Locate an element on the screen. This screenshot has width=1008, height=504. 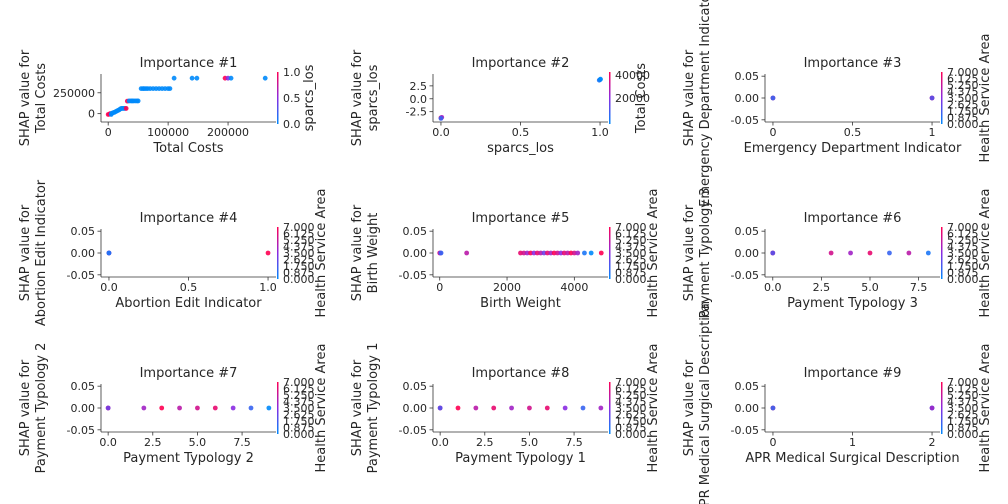
chart-title: Importance #3 is located at coordinates (853, 63).